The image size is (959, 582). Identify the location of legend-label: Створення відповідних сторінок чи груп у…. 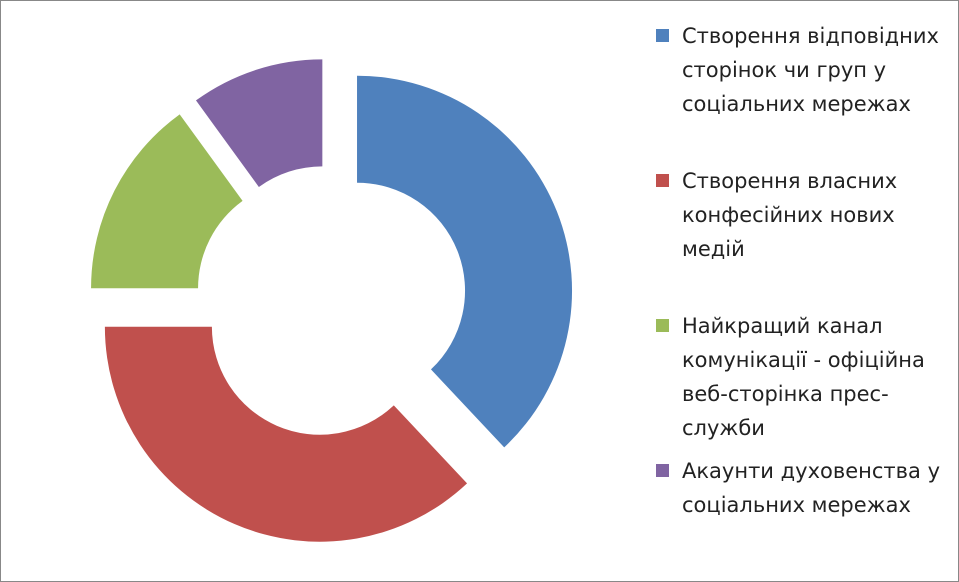
(810, 70).